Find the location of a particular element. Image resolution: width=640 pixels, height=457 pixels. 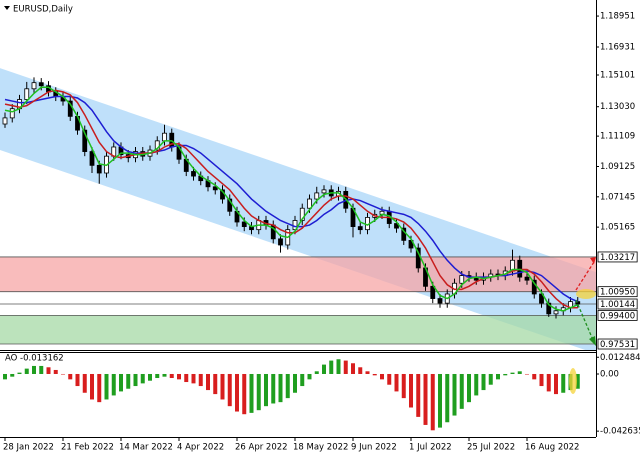

y-tick-label: 1.13030 is located at coordinates (617, 107).